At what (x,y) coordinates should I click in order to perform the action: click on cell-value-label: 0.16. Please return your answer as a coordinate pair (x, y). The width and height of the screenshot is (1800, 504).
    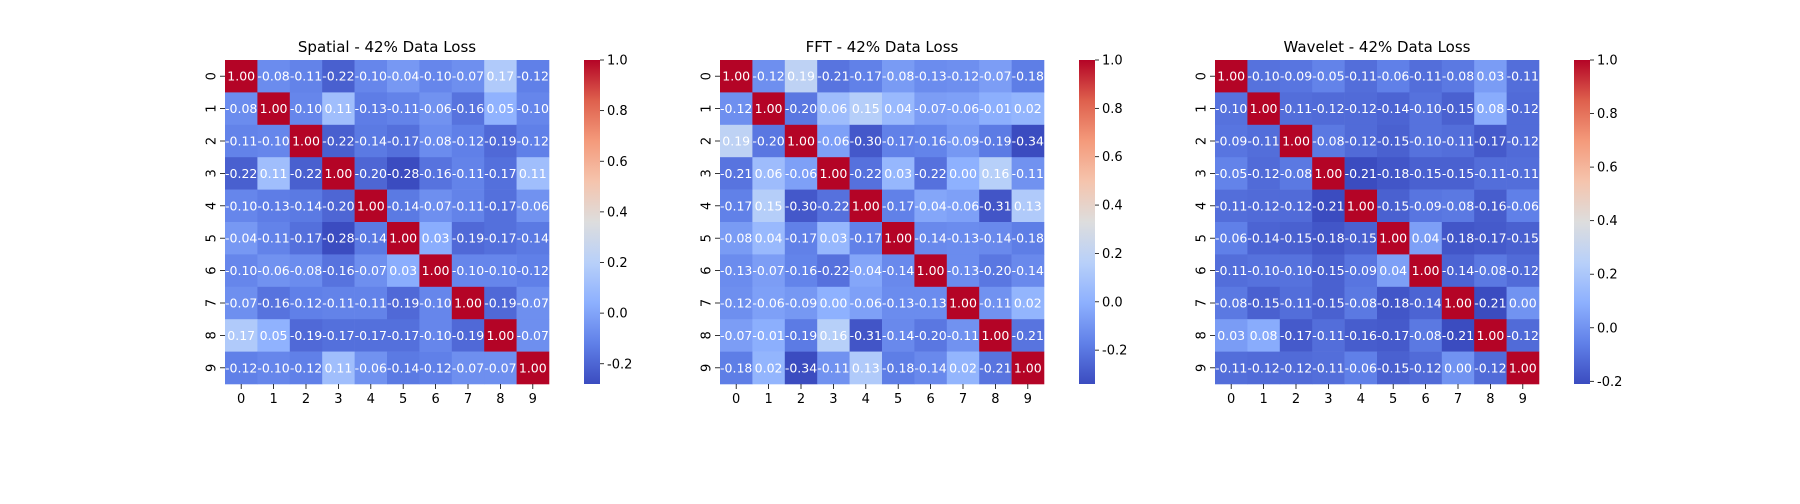
    Looking at the image, I should click on (995, 173).